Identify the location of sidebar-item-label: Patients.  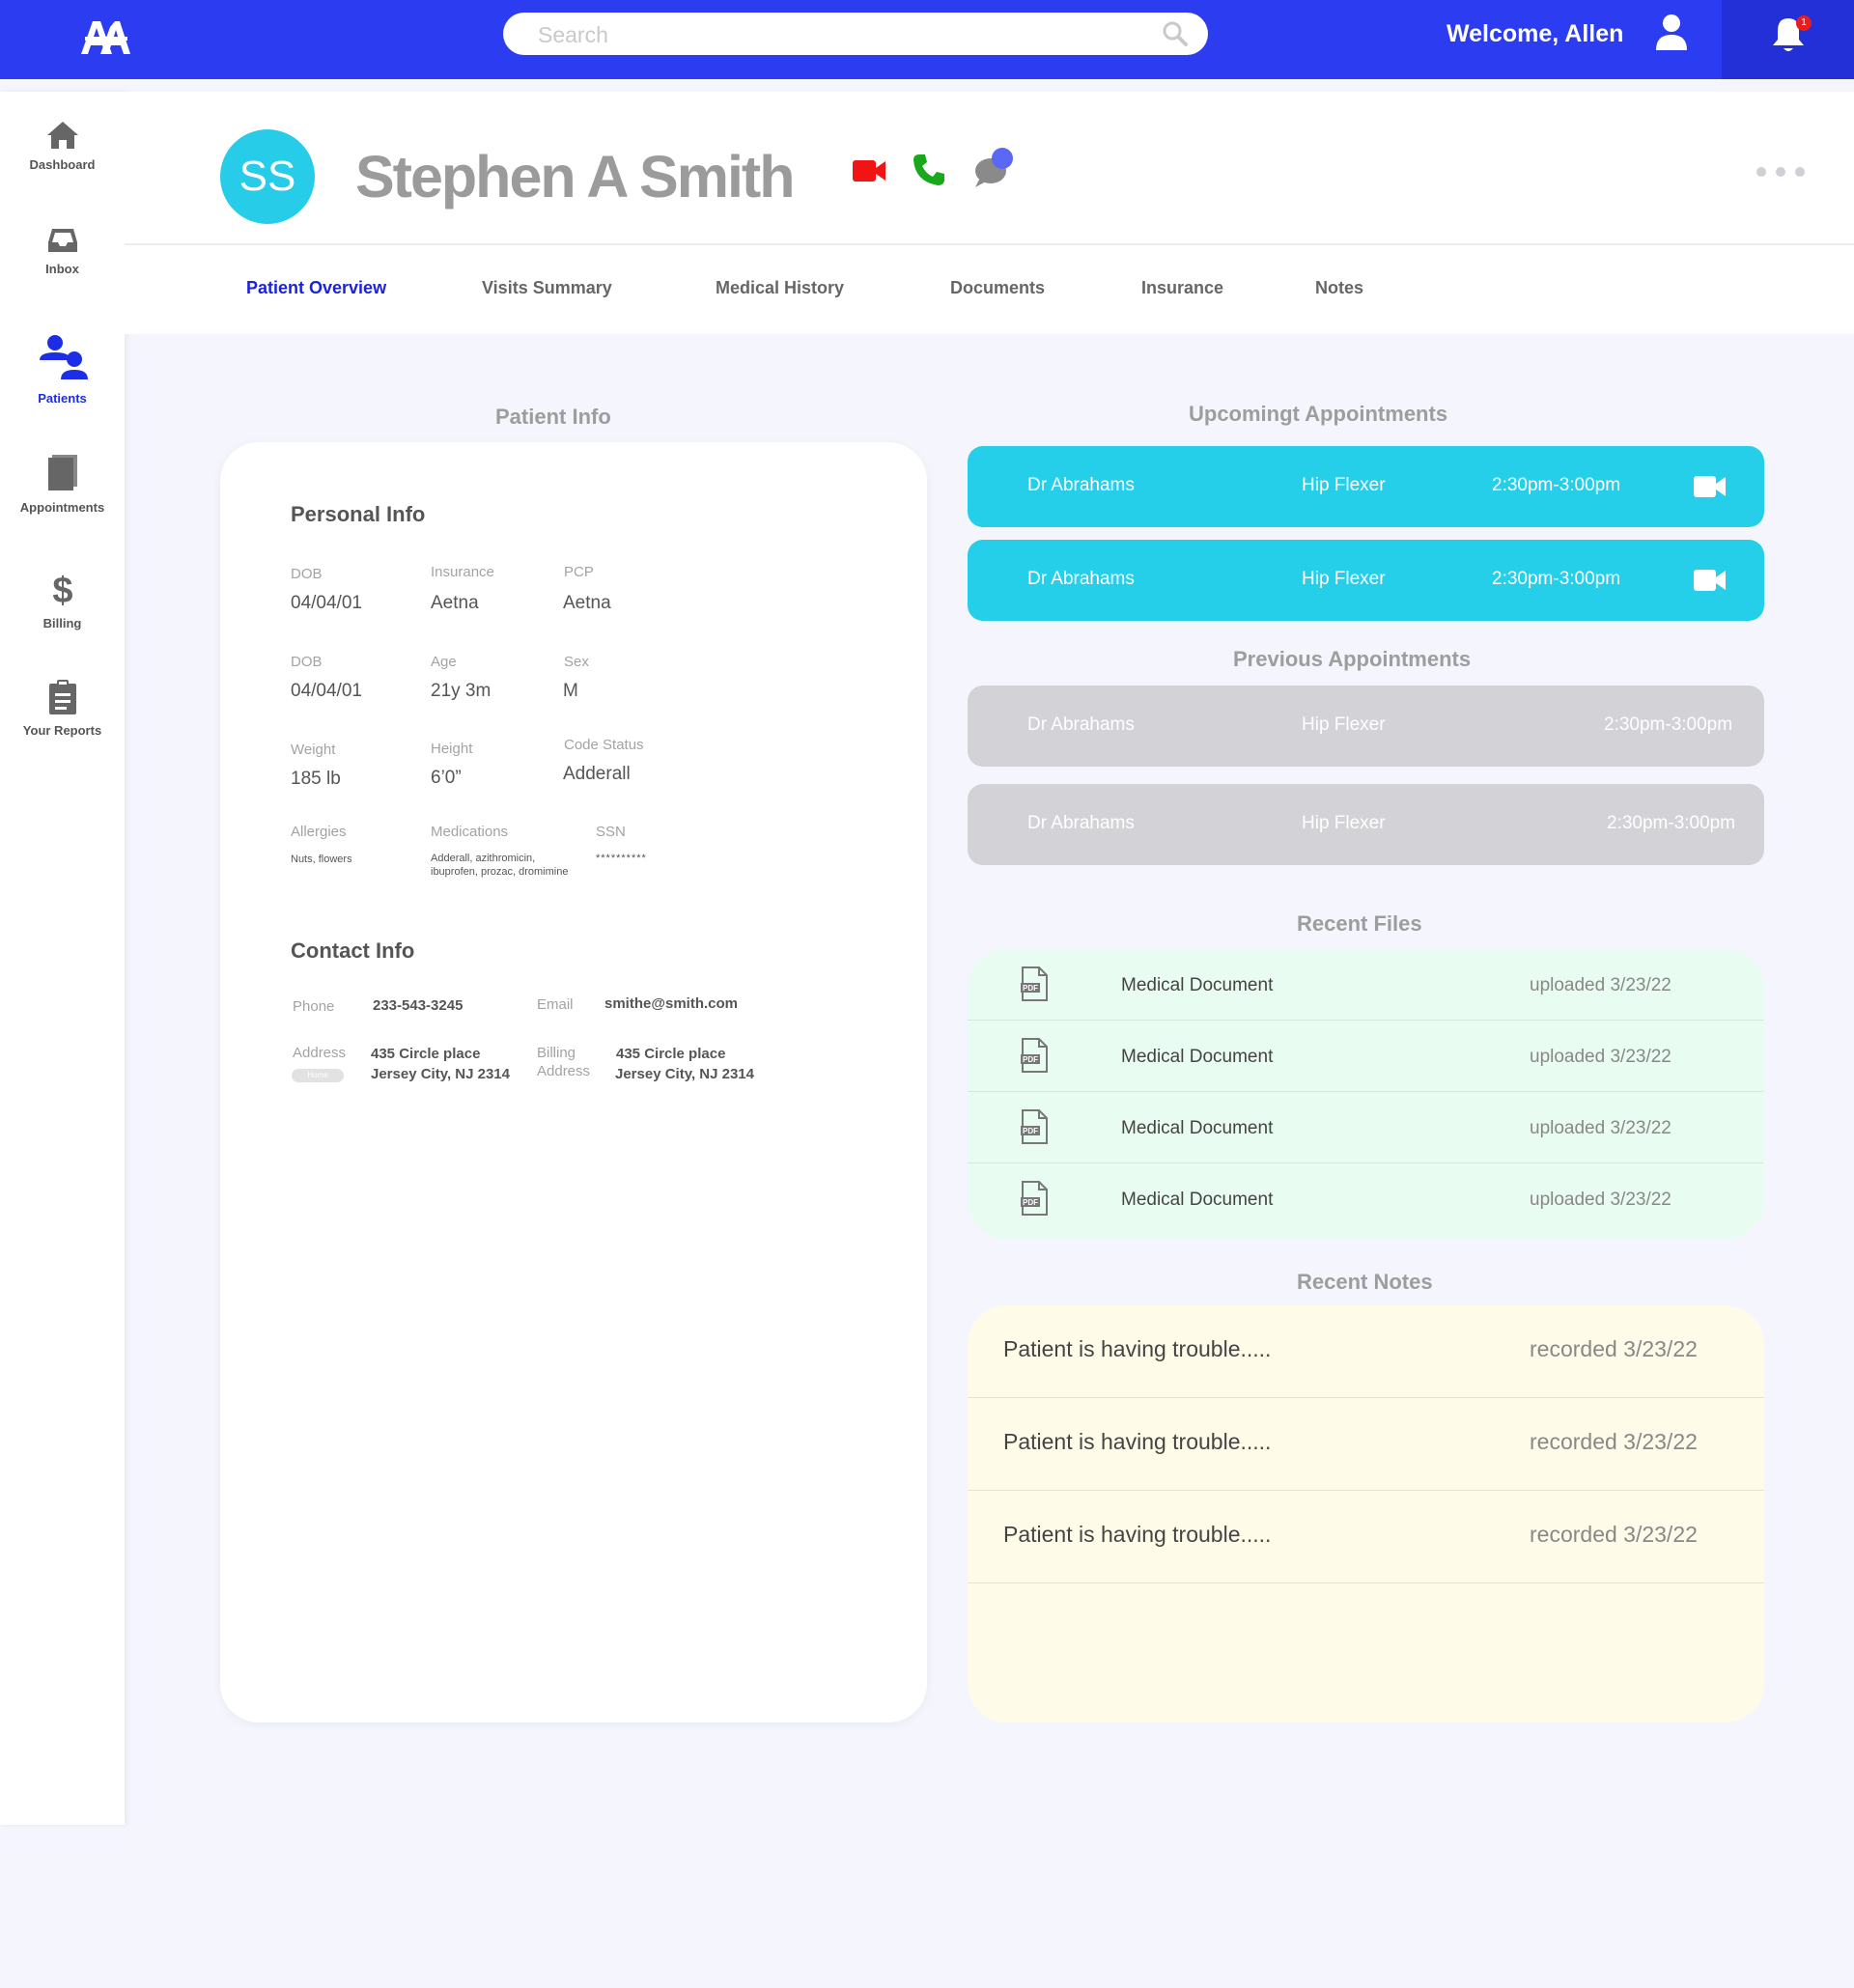
(62, 399).